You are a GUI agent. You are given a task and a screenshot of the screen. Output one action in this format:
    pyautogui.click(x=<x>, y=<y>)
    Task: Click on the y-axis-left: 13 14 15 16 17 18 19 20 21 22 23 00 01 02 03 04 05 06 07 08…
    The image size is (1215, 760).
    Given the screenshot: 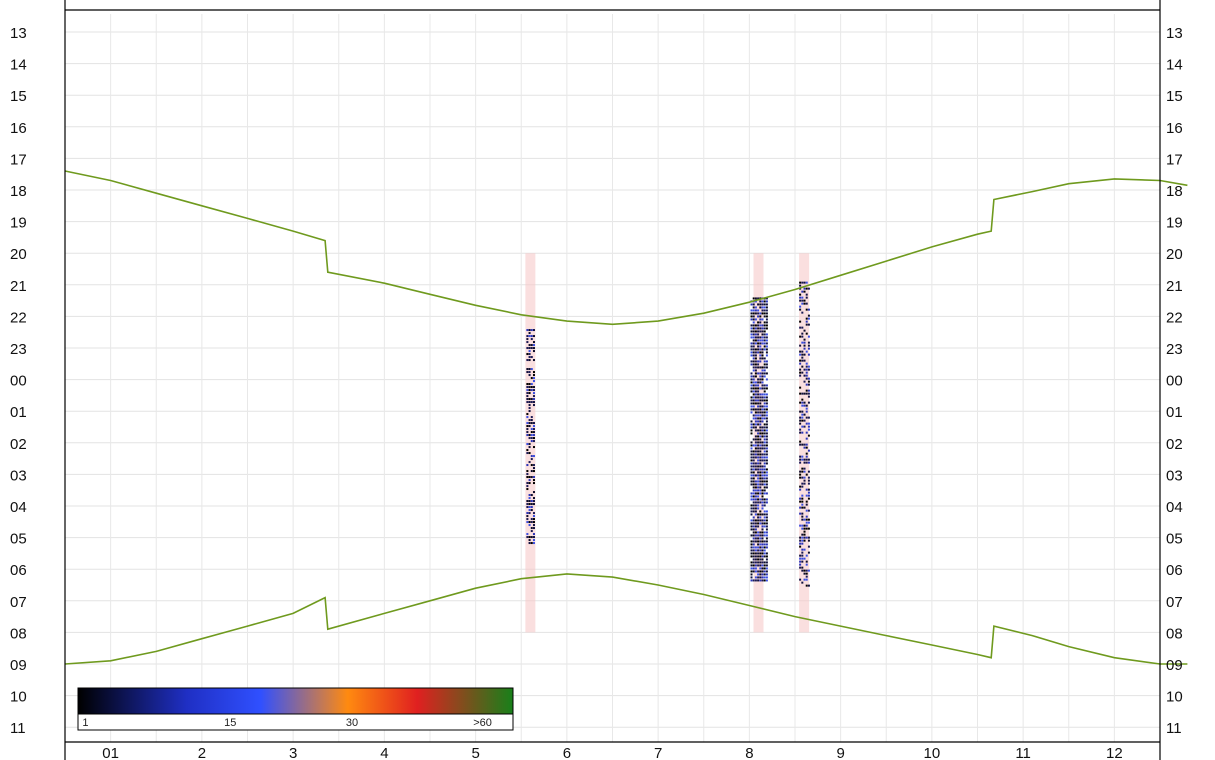 What is the action you would take?
    pyautogui.click(x=18, y=381)
    